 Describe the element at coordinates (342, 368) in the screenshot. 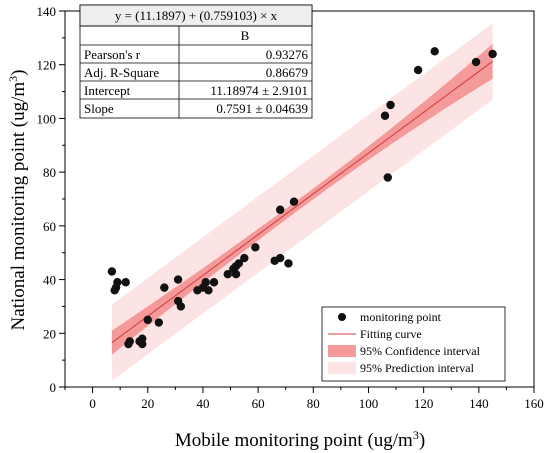

I see `legend-prediction-swatch` at that location.